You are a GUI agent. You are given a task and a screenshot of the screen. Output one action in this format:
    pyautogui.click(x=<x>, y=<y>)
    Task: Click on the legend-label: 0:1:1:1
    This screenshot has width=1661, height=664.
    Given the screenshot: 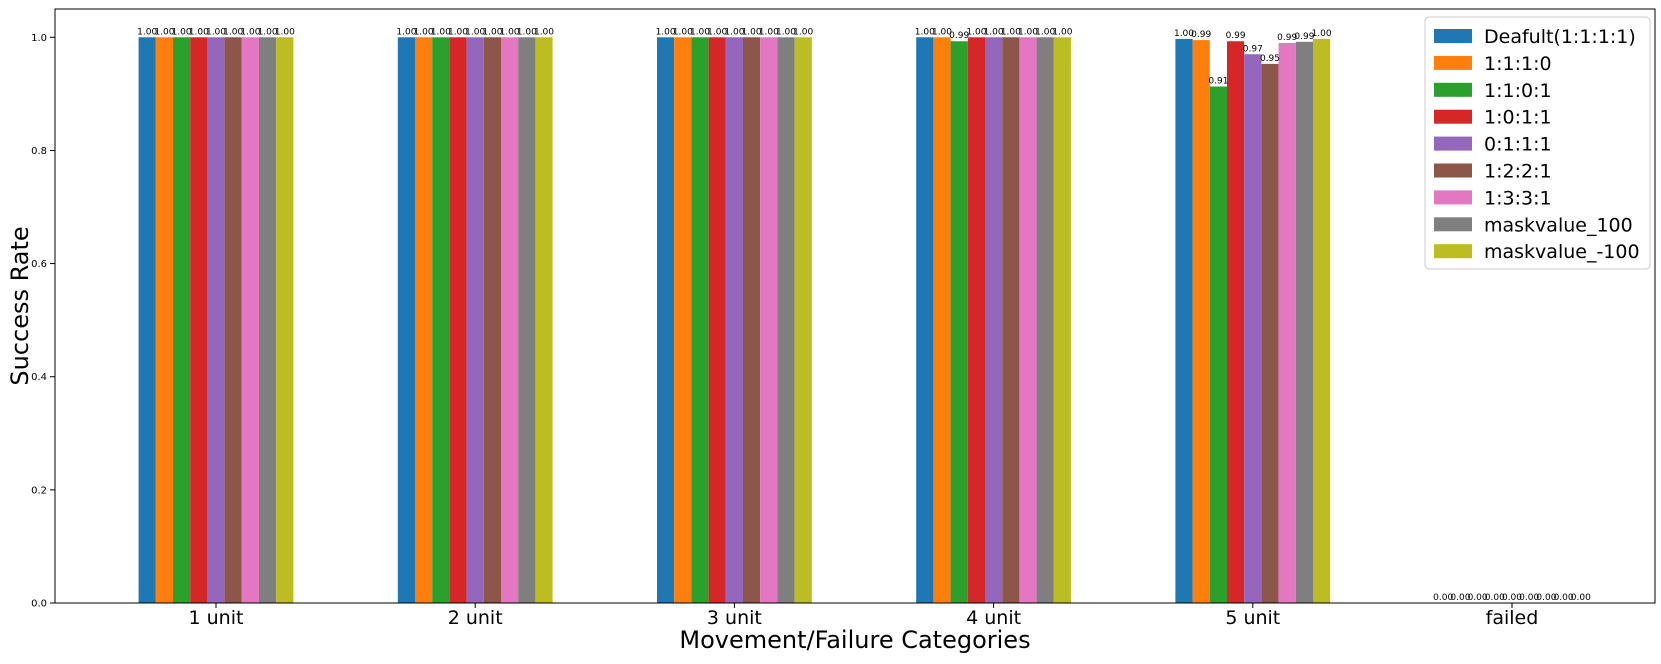 What is the action you would take?
    pyautogui.click(x=1518, y=145)
    